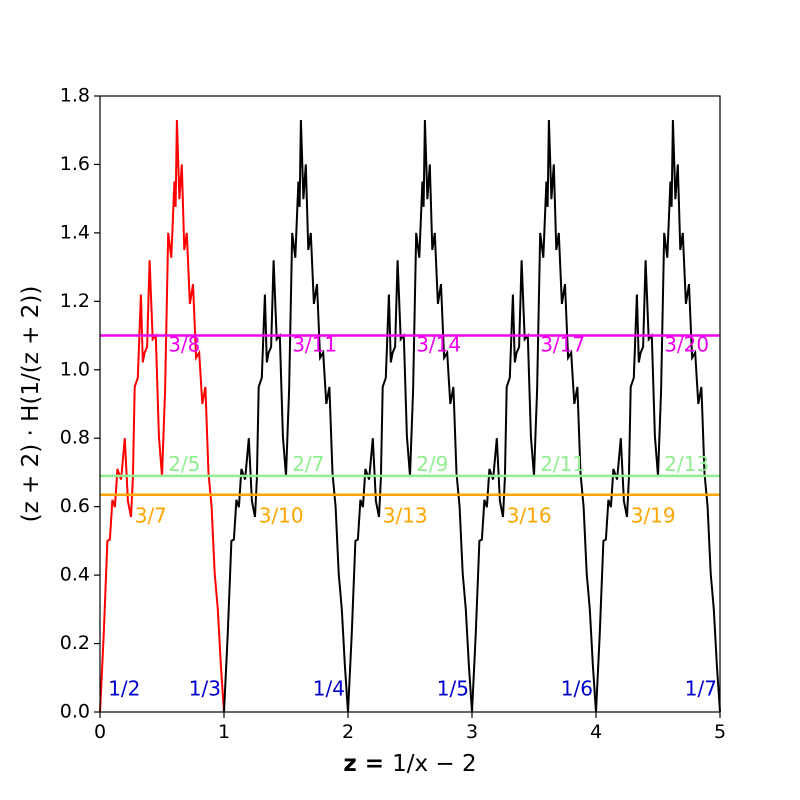  I want to click on bottom-fraction-label: 1/4, so click(329, 689).